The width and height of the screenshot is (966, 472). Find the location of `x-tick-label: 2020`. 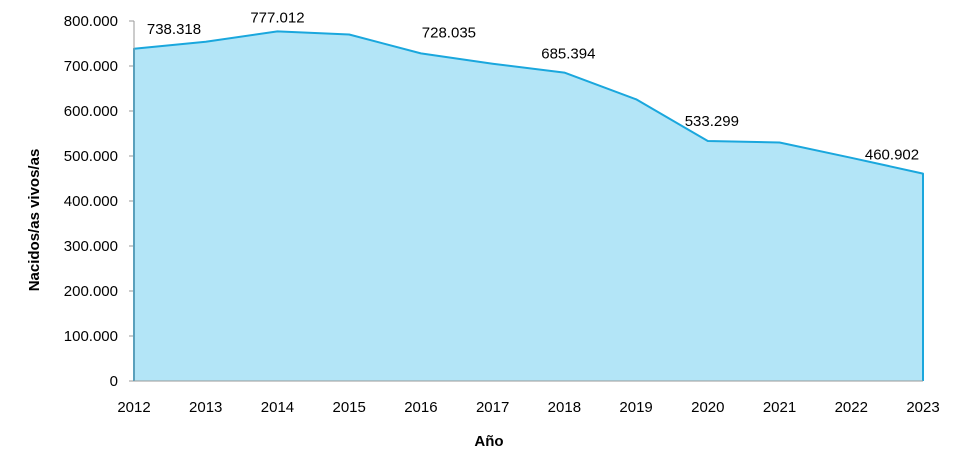

x-tick-label: 2020 is located at coordinates (707, 407).